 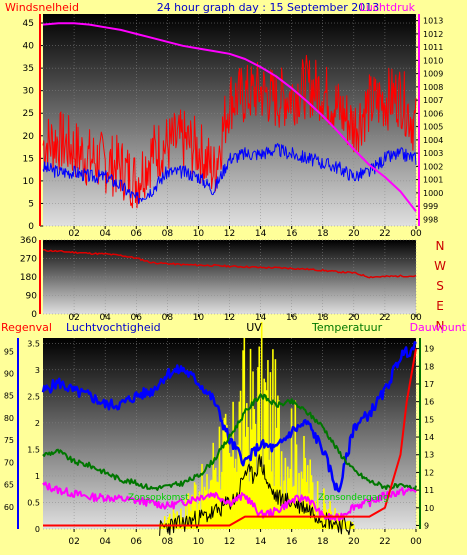 I want to click on wind-y-tick-label: 0, so click(x=31, y=227).